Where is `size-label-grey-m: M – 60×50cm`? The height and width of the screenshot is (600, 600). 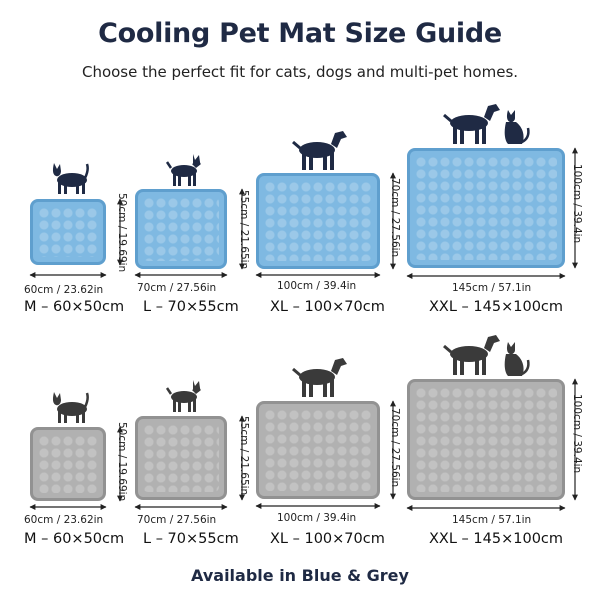
size-label-grey-m: M – 60×50cm is located at coordinates (74, 539).